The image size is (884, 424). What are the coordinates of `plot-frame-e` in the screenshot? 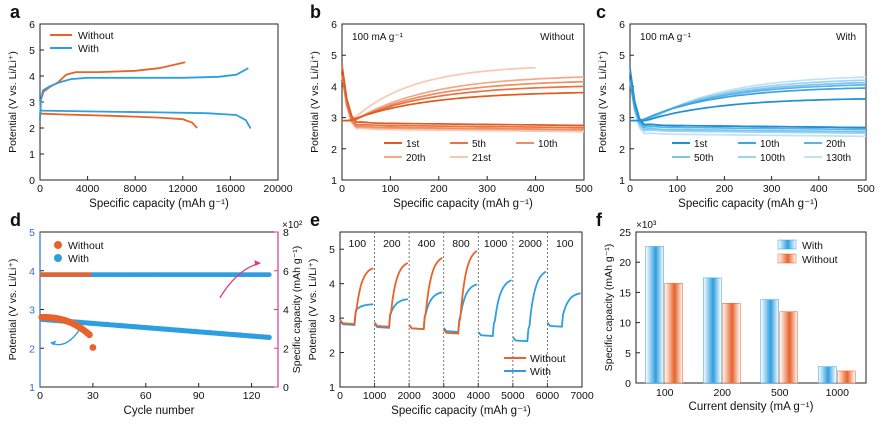 It's located at (461, 309).